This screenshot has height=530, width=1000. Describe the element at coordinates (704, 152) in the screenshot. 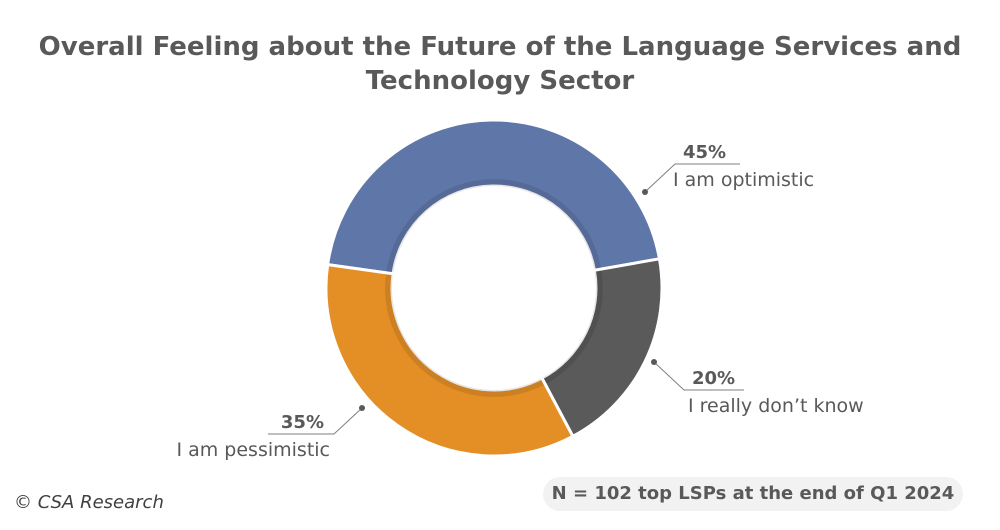

I see `data-label-percent: 45%` at that location.